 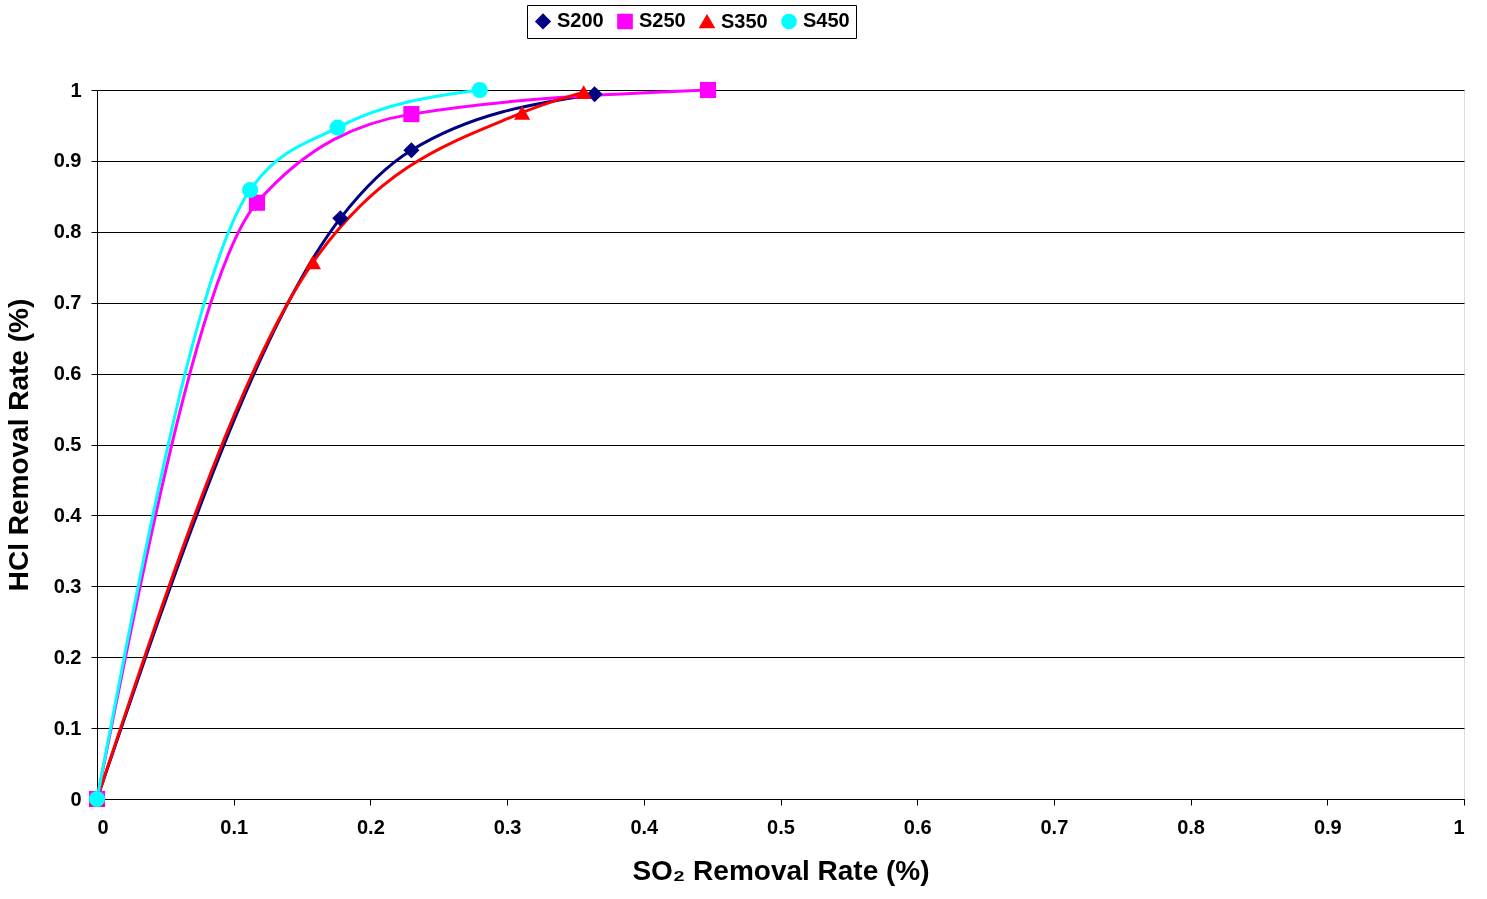 I want to click on x-tick-label: 0.4, so click(x=645, y=826).